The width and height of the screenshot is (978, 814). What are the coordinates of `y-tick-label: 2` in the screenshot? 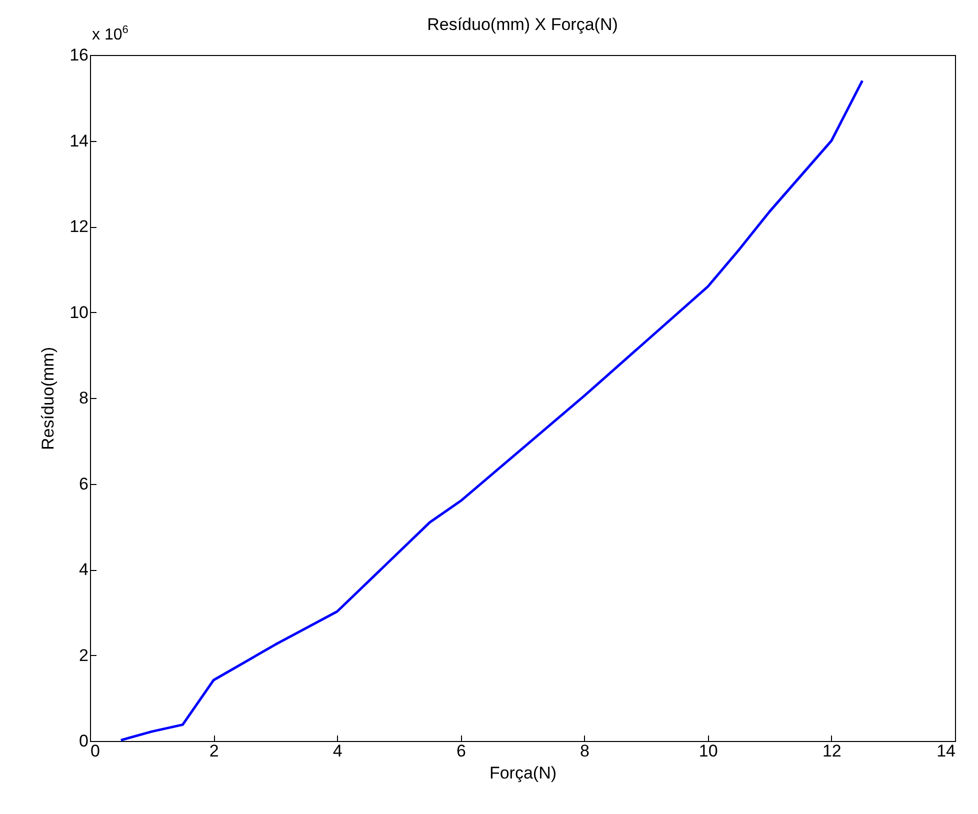 It's located at (83, 655).